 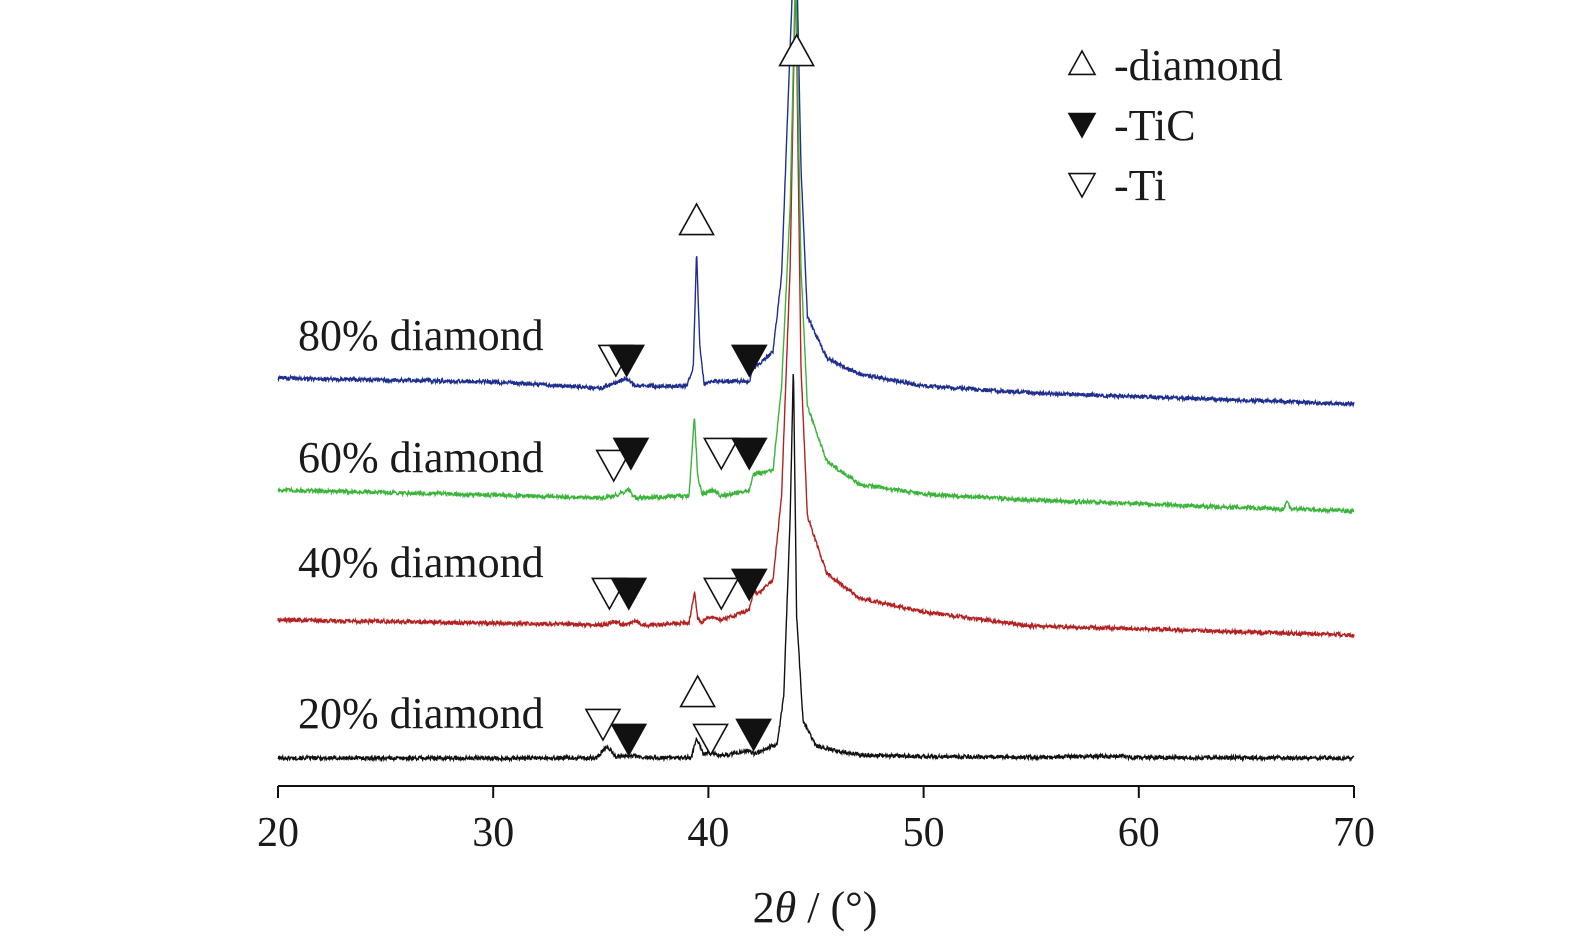 What do you see at coordinates (1139, 833) in the screenshot?
I see `x-tick-label-60: 60` at bounding box center [1139, 833].